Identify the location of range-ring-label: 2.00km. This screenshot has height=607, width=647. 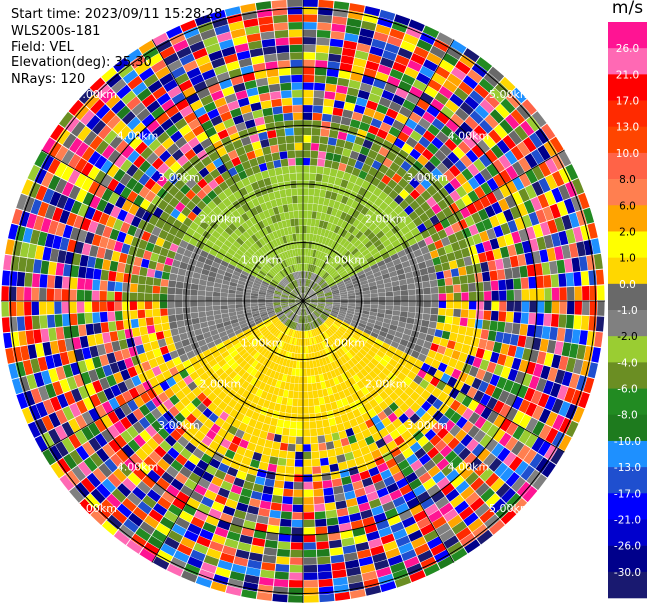
(386, 384).